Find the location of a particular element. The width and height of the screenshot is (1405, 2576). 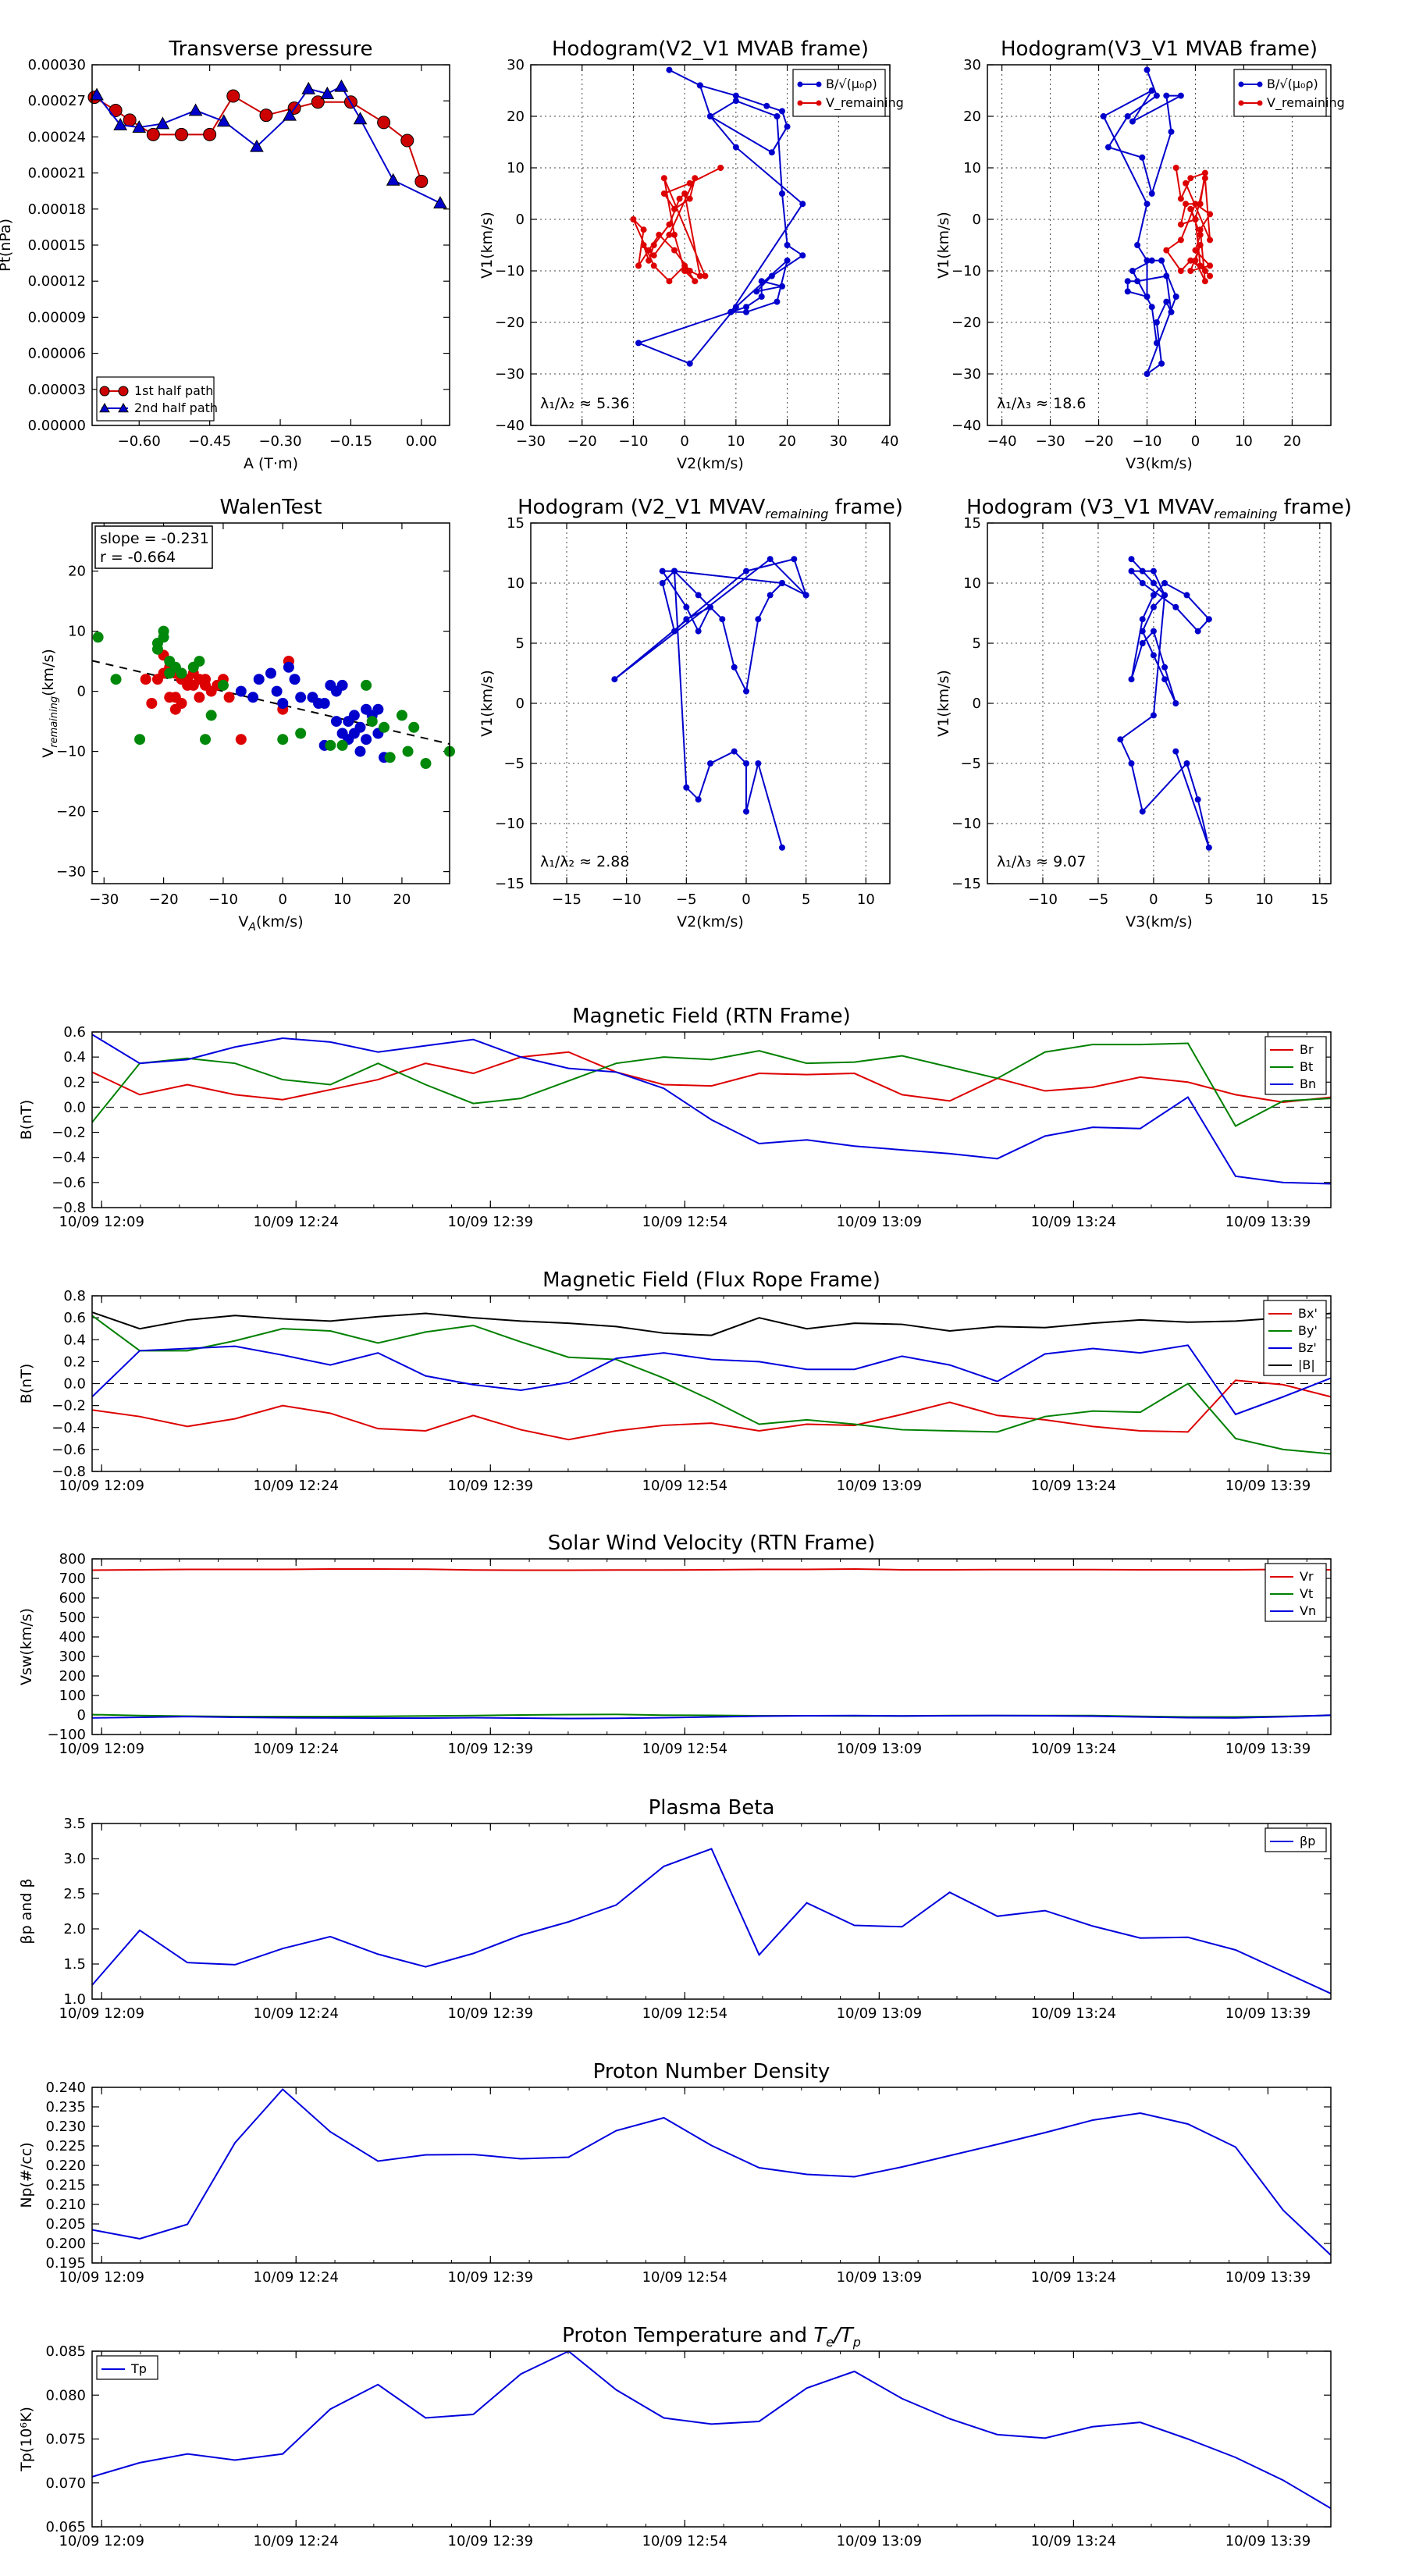

y-tick-label: 1.0 is located at coordinates (74, 1999).